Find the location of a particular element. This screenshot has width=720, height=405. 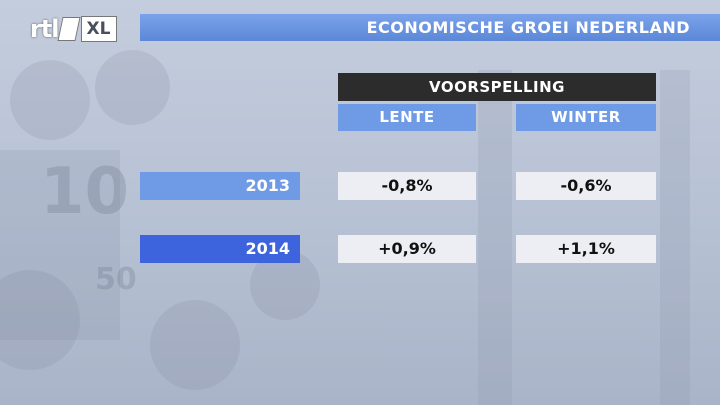

logo-suffix: XL is located at coordinates (98, 29).